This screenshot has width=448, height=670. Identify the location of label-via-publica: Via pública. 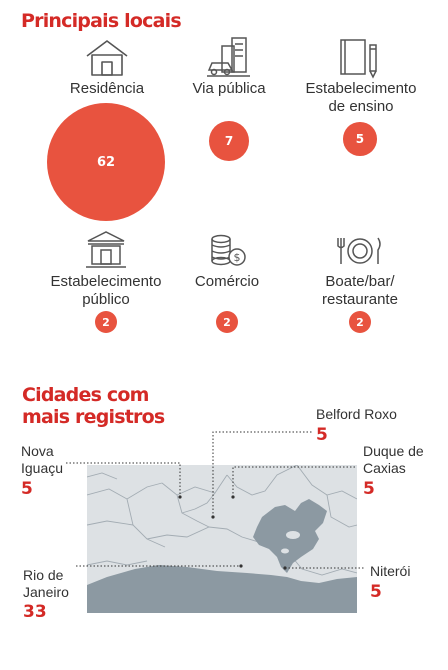
(229, 88).